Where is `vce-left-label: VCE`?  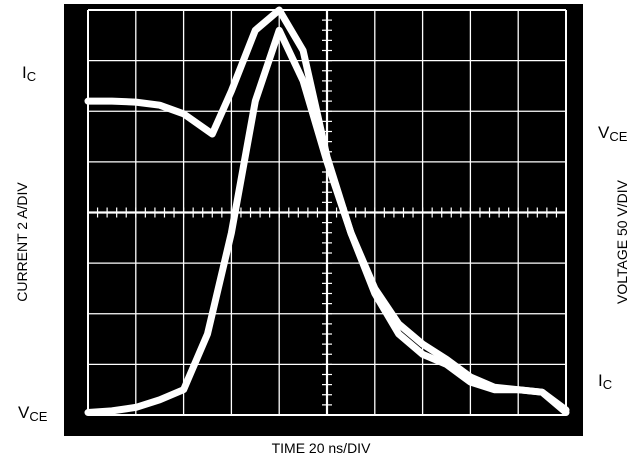 vce-left-label: VCE is located at coordinates (33, 413).